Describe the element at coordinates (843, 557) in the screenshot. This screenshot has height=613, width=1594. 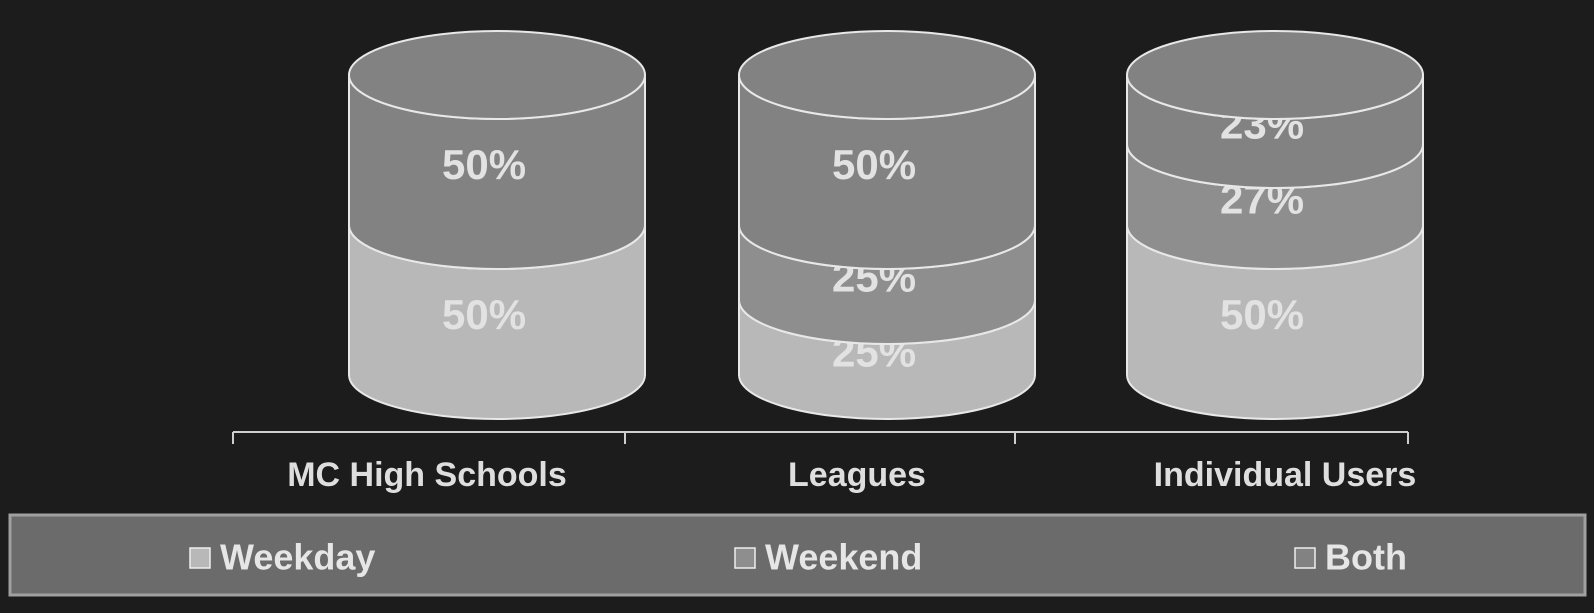
I see `legend-label: Weekend` at that location.